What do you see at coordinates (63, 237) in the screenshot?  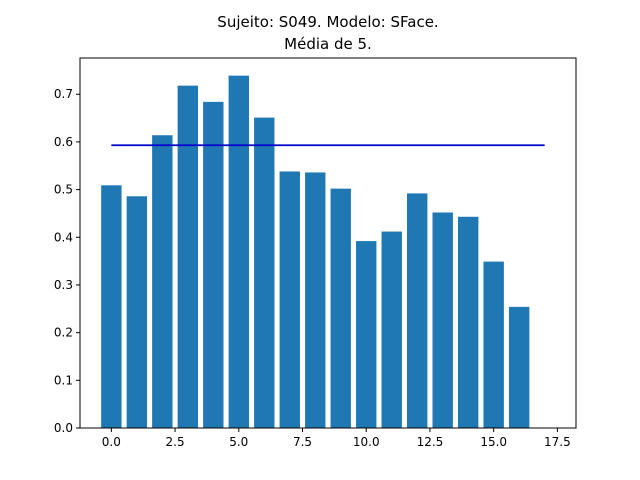 I see `y-tick-label: 0.4` at bounding box center [63, 237].